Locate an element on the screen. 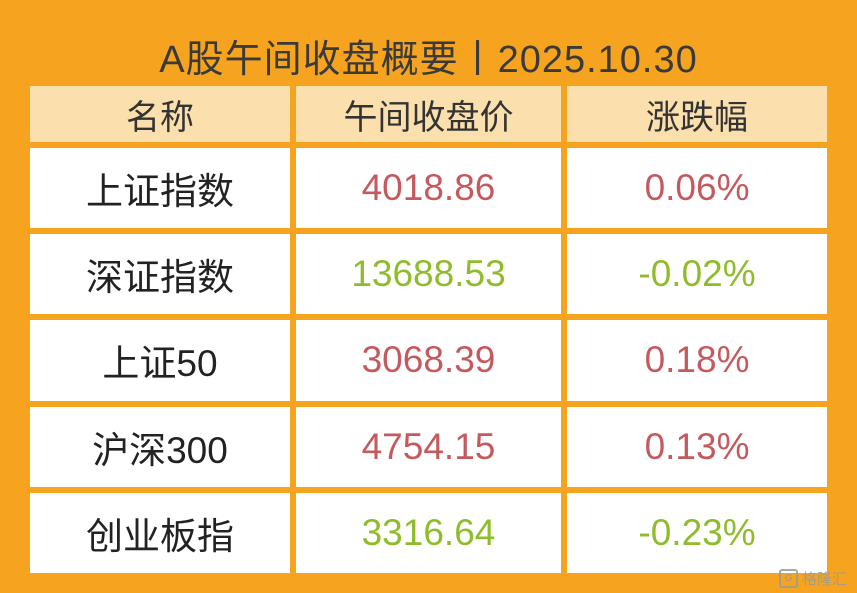 The width and height of the screenshot is (857, 593). index-change-cell: -0.02% is located at coordinates (697, 274).